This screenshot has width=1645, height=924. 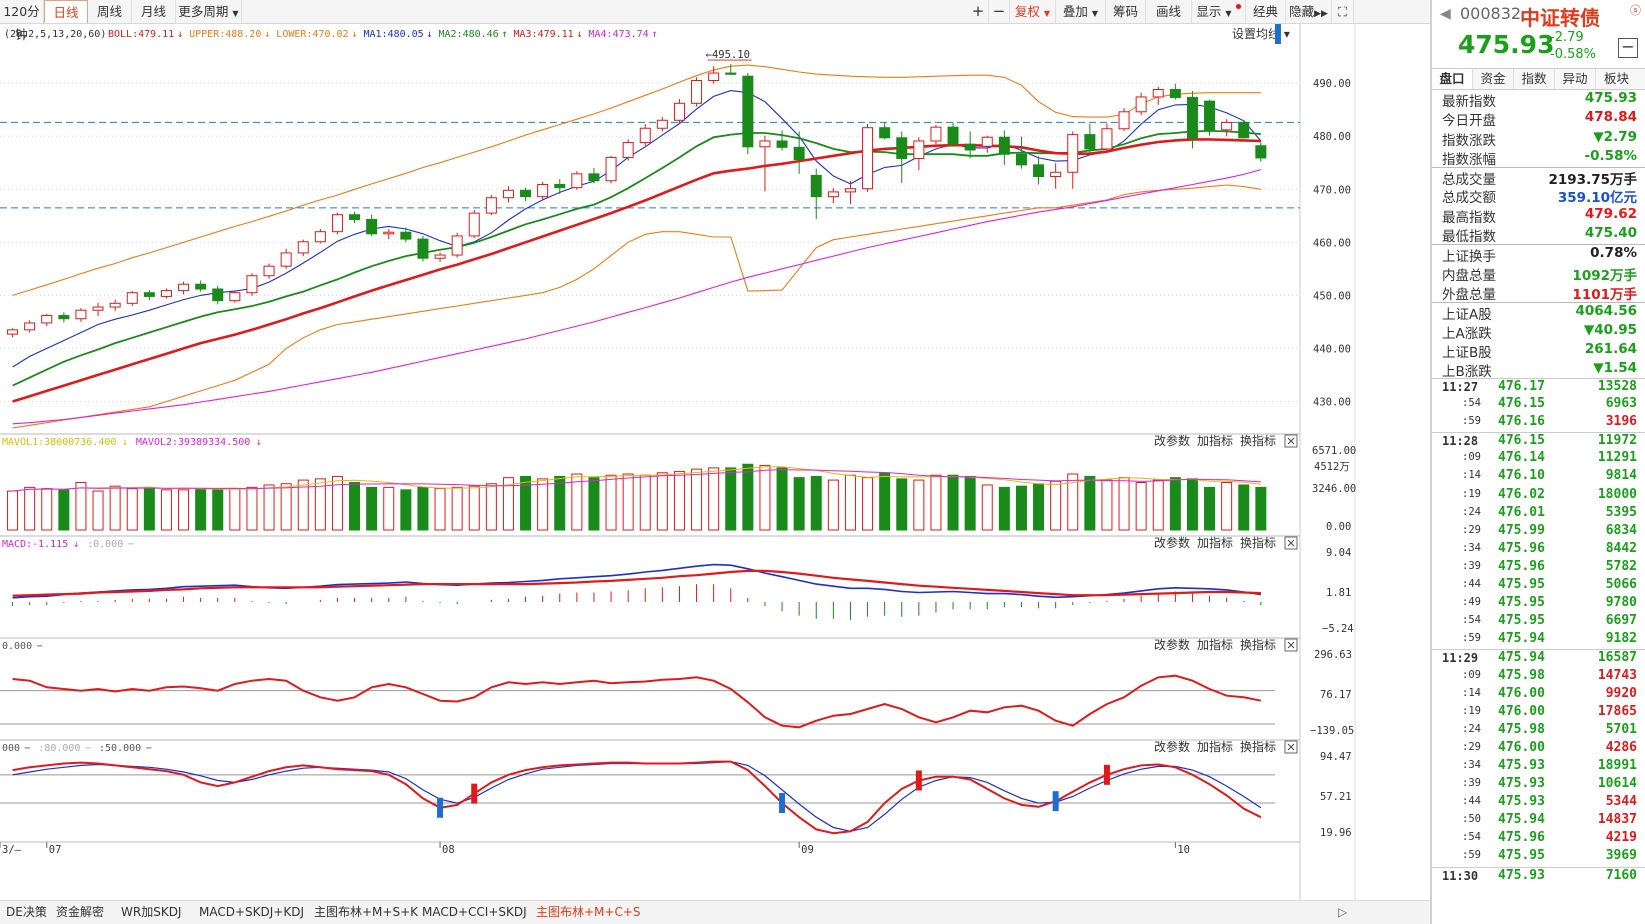 I want to click on tick-row: :54 476.15 6963, so click(x=1538, y=405).